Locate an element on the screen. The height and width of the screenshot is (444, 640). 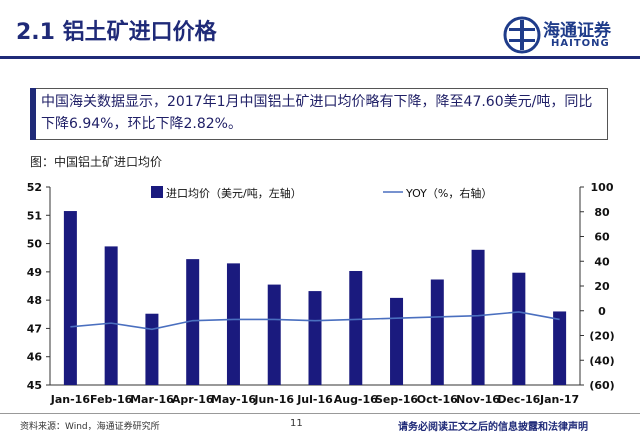
footer-divider is located at coordinates (320, 413).